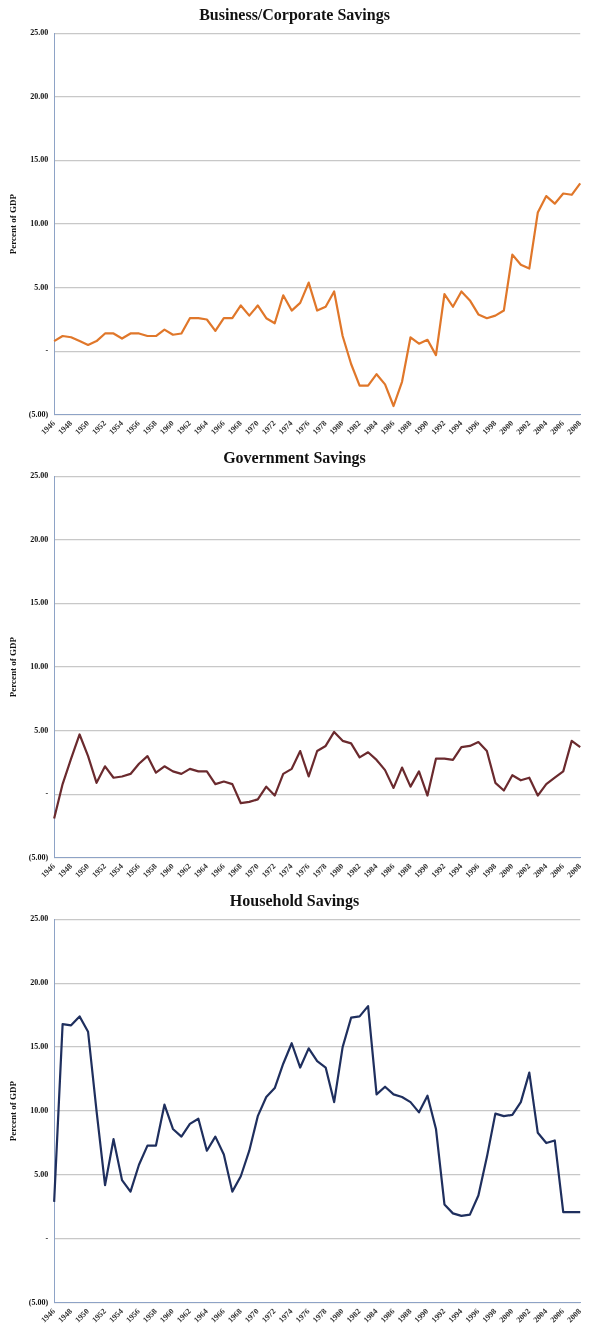 The width and height of the screenshot is (591, 1331). Describe the element at coordinates (294, 457) in the screenshot. I see `chart-title: Government Savings` at that location.